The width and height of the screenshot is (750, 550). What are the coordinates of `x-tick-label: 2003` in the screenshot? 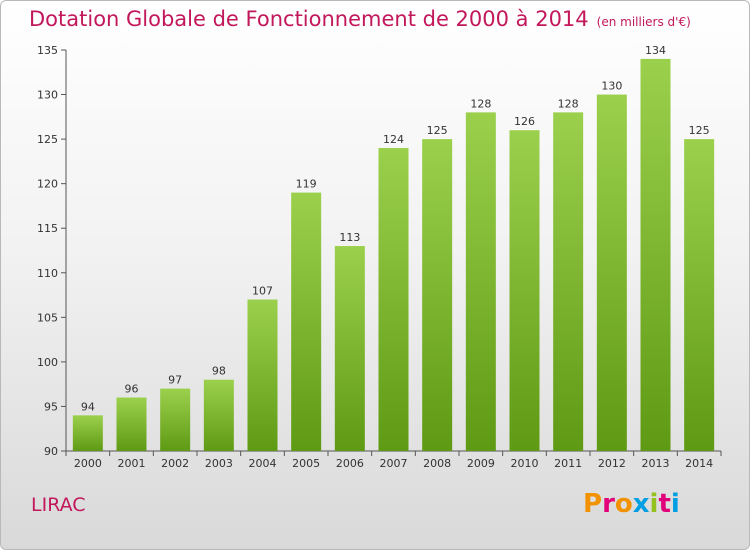 It's located at (219, 463).